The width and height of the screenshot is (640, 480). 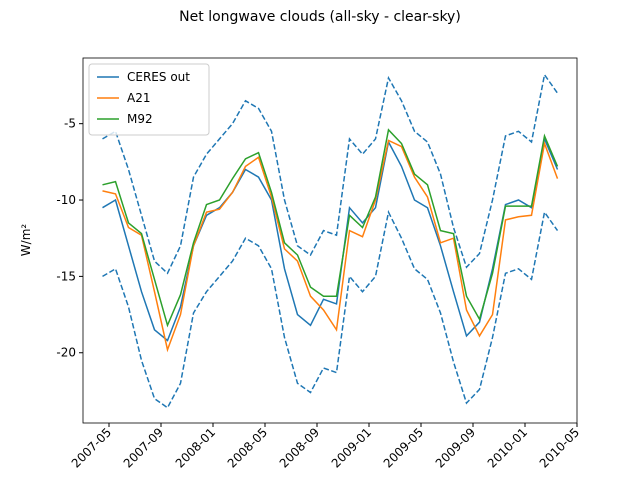 What do you see at coordinates (66, 276) in the screenshot?
I see `y-tick-label: -15` at bounding box center [66, 276].